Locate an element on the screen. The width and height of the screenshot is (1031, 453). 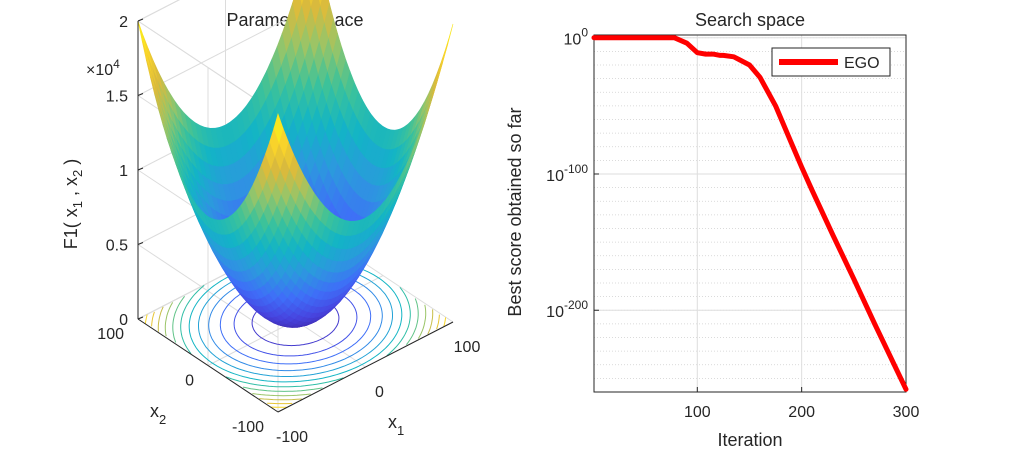
y-tick-label: 0 is located at coordinates (189, 381).